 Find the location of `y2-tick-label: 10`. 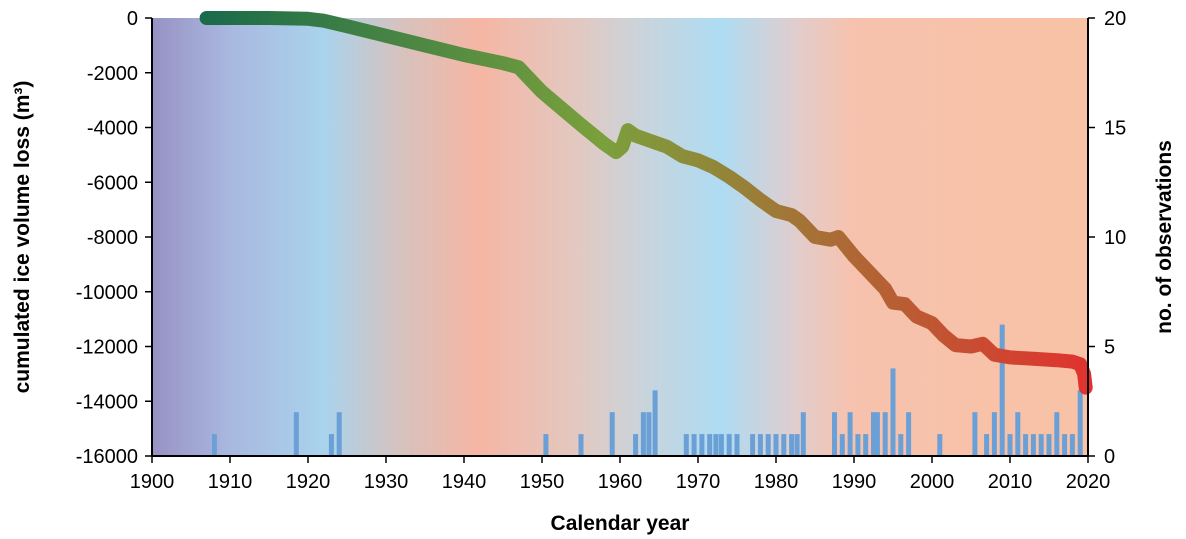

y2-tick-label: 10 is located at coordinates (1115, 238).